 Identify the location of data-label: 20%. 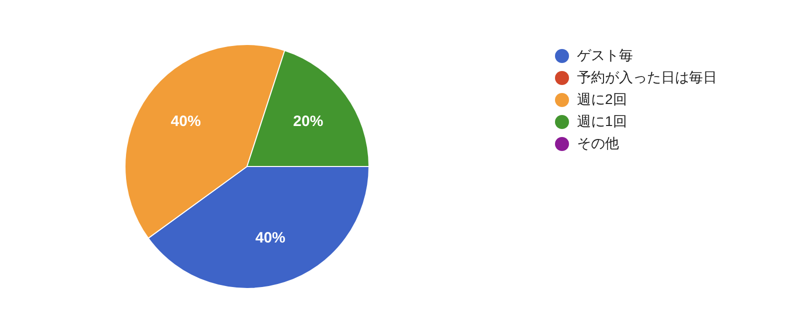
(308, 121).